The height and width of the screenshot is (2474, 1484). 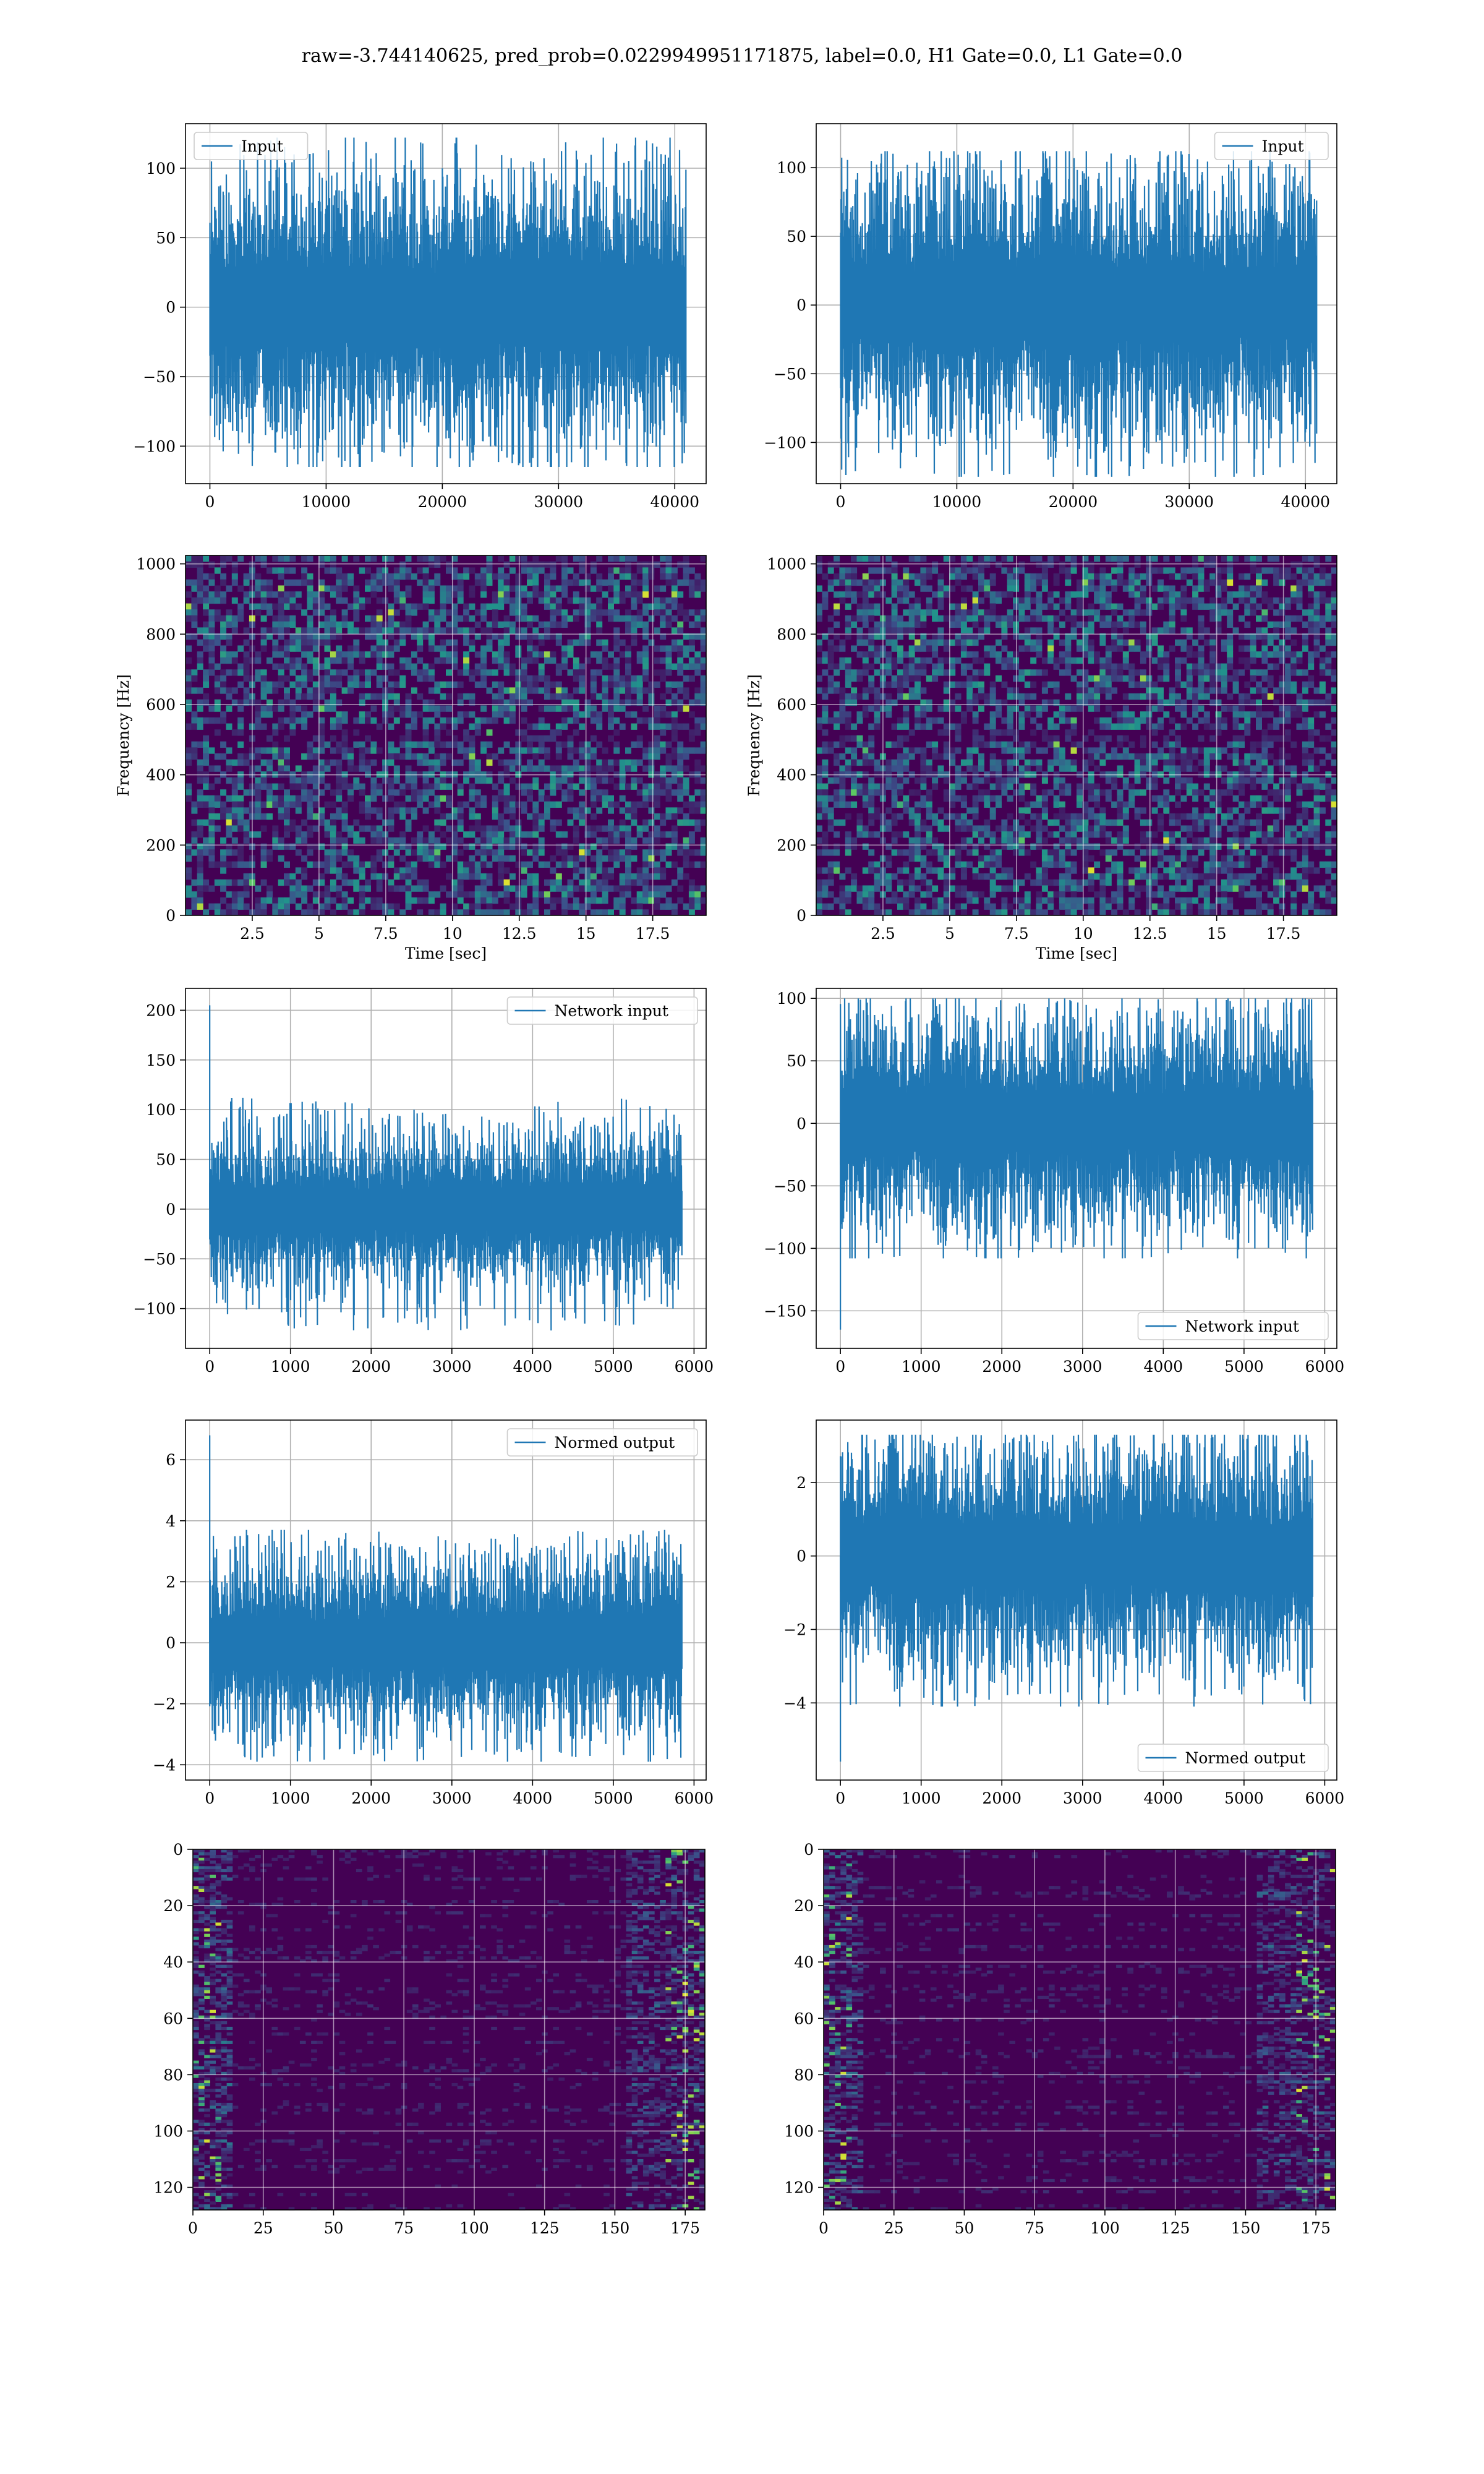 What do you see at coordinates (1105, 2228) in the screenshot?
I see `x-tick-label: 100` at bounding box center [1105, 2228].